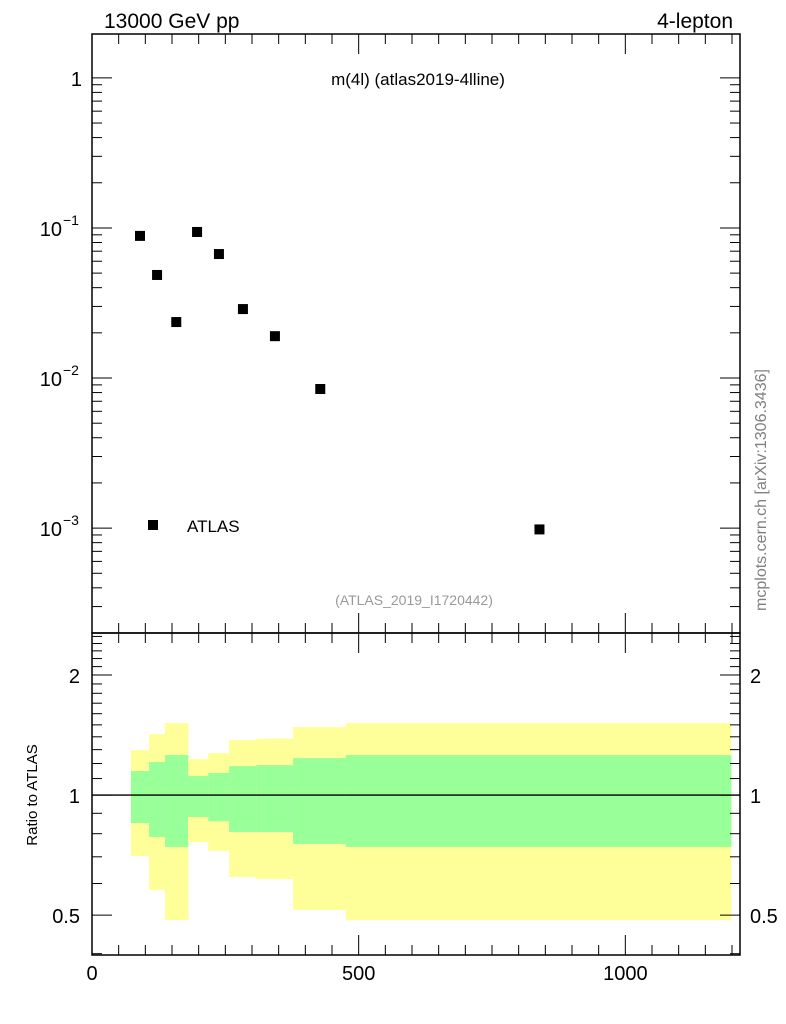 The width and height of the screenshot is (786, 1024). Describe the element at coordinates (66, 917) in the screenshot. I see `ratio-y-tick-label-left: 0.5` at that location.